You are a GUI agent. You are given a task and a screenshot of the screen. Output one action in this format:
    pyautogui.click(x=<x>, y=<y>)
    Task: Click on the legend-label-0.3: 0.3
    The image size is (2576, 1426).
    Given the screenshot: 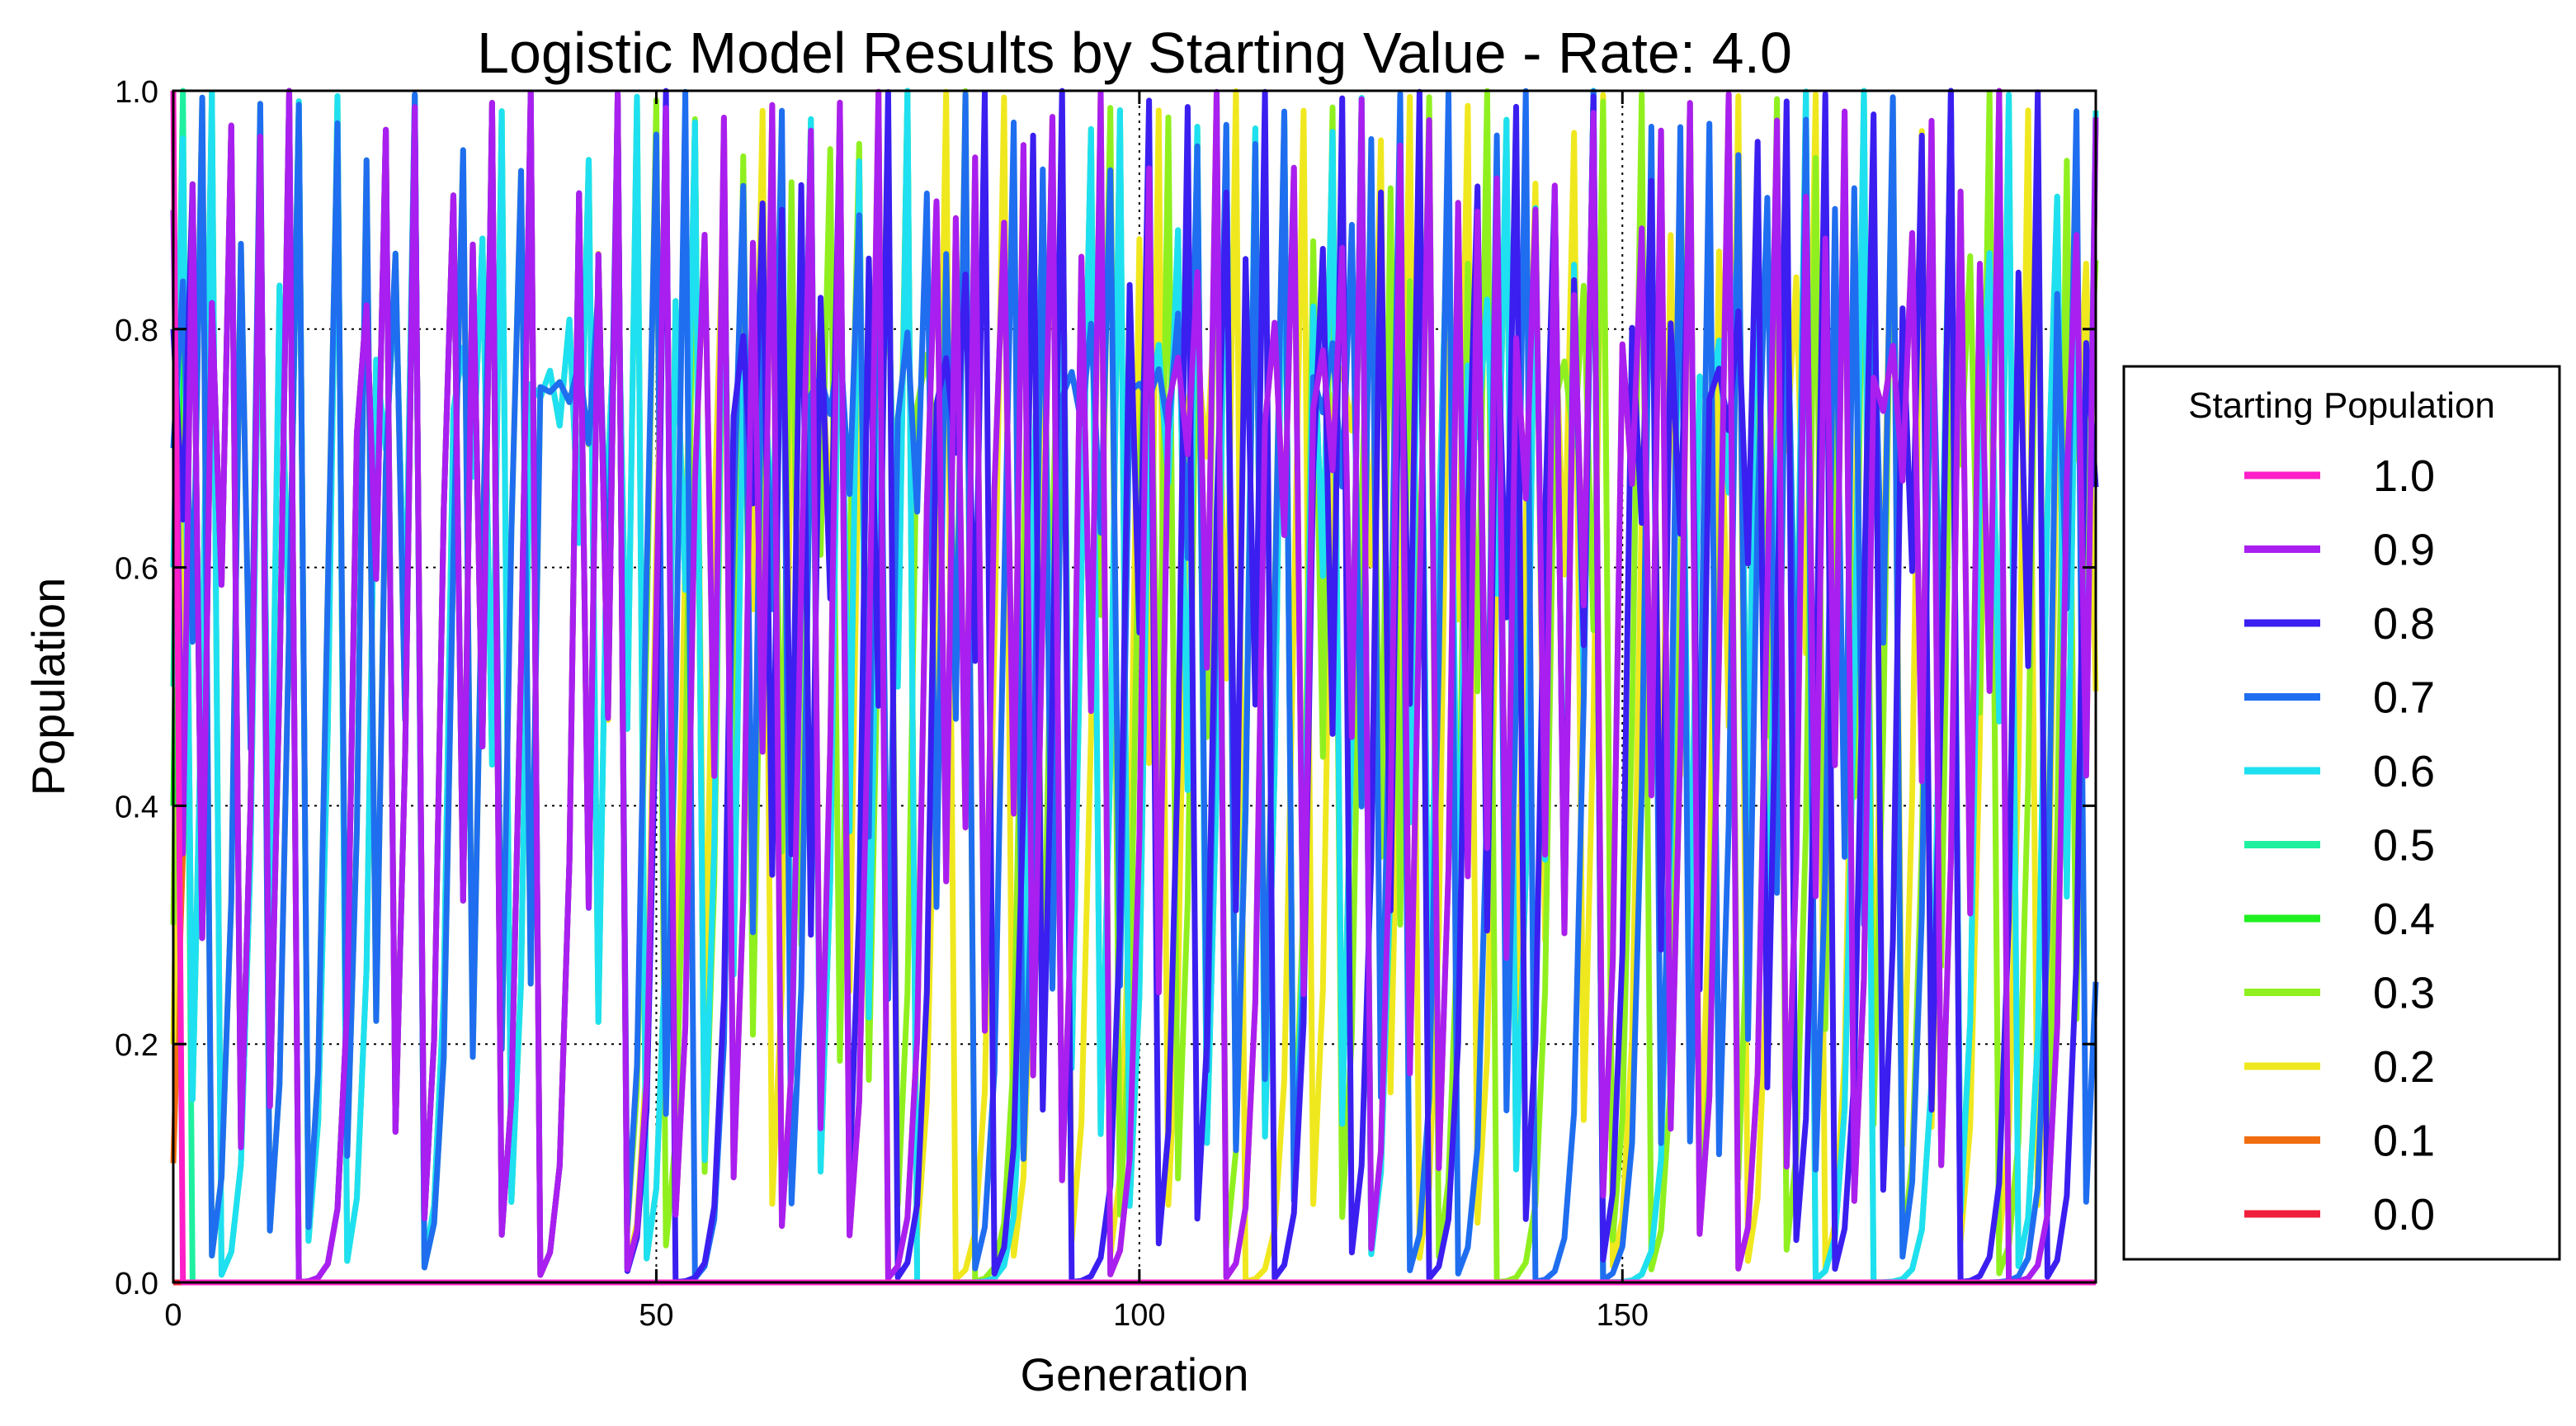 What is the action you would take?
    pyautogui.click(x=2404, y=994)
    